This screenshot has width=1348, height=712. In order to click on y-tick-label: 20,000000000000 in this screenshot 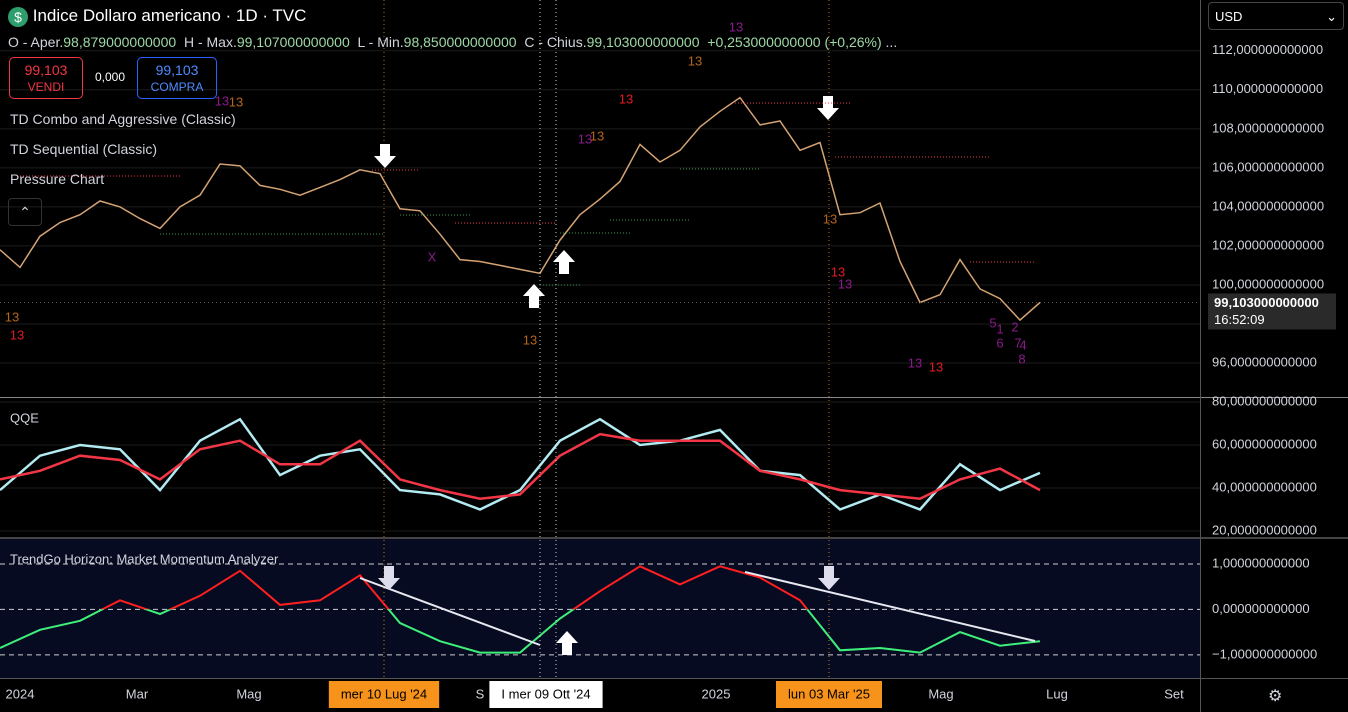, I will do `click(1264, 529)`.